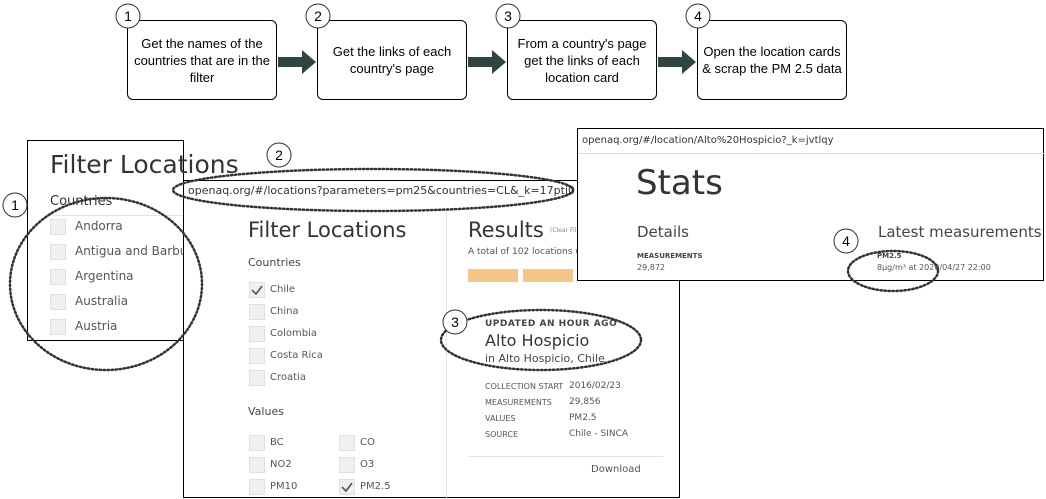 The height and width of the screenshot is (499, 1046). Describe the element at coordinates (889, 256) in the screenshot. I see `pollutant: PM2.5` at that location.